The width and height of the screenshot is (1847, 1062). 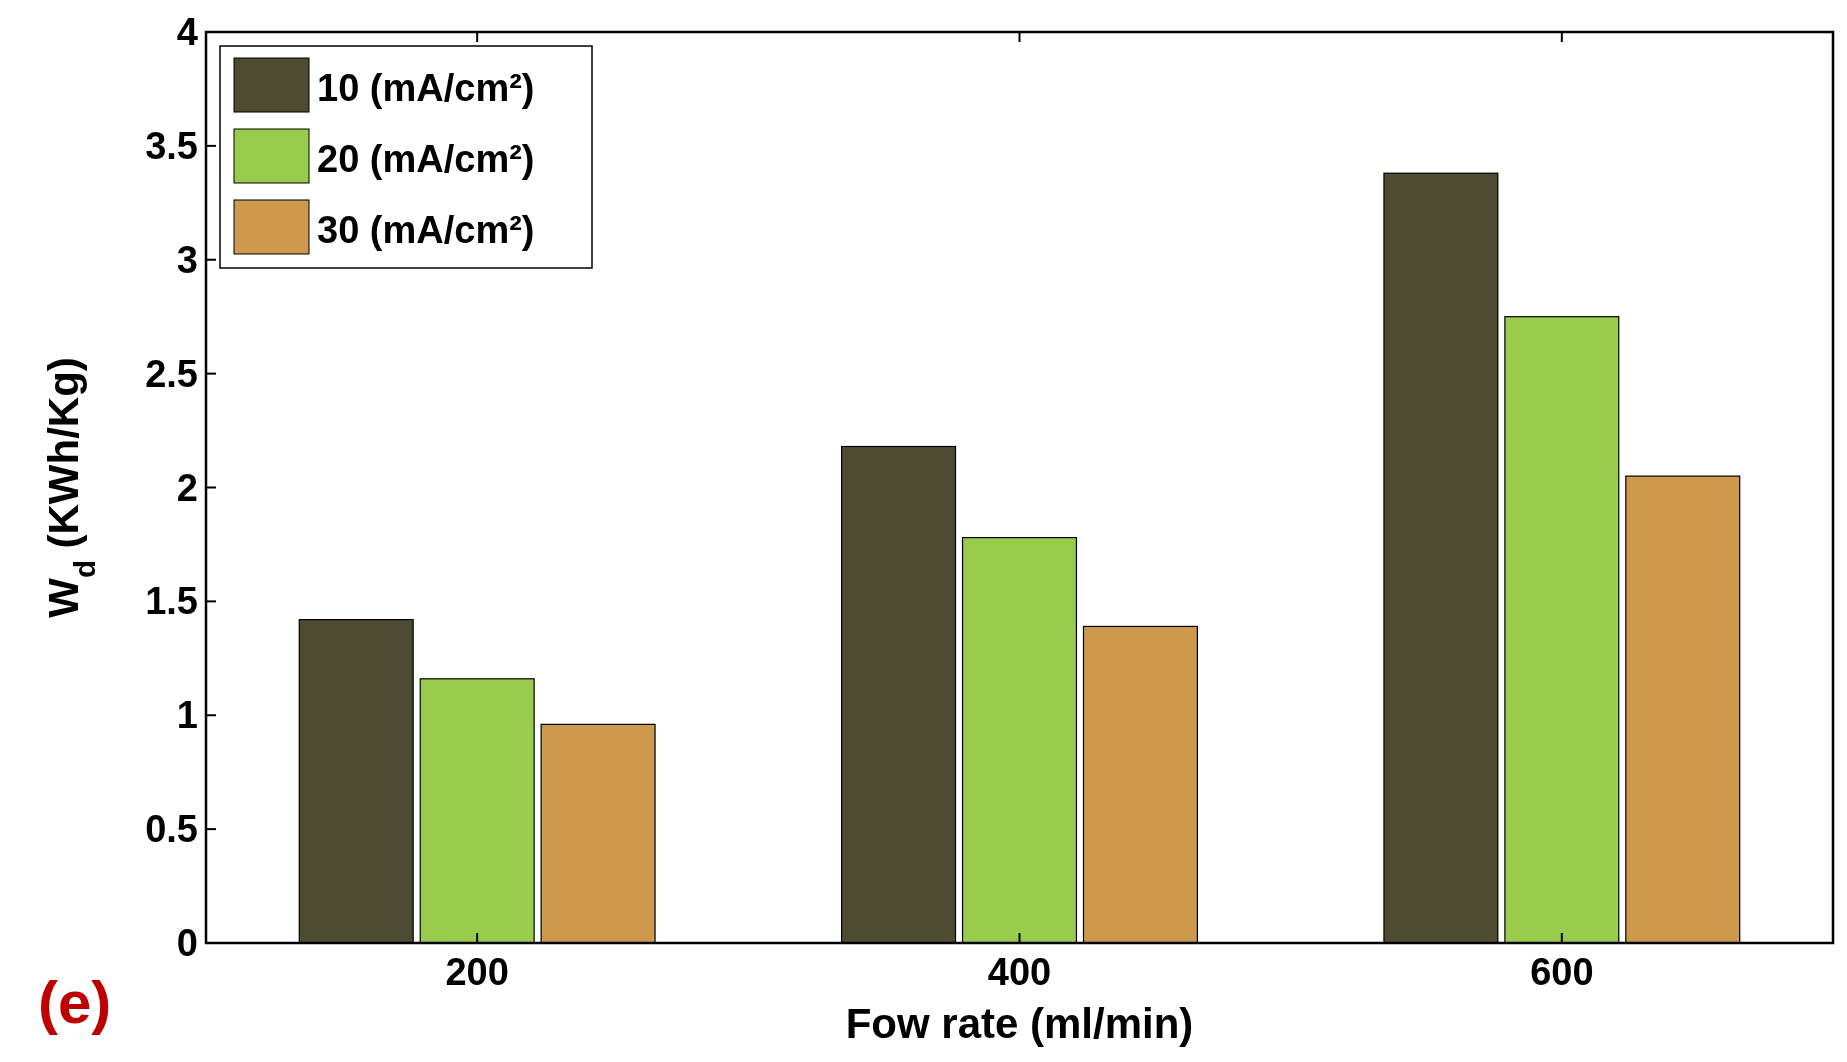 What do you see at coordinates (75, 1002) in the screenshot?
I see `text: (e)` at bounding box center [75, 1002].